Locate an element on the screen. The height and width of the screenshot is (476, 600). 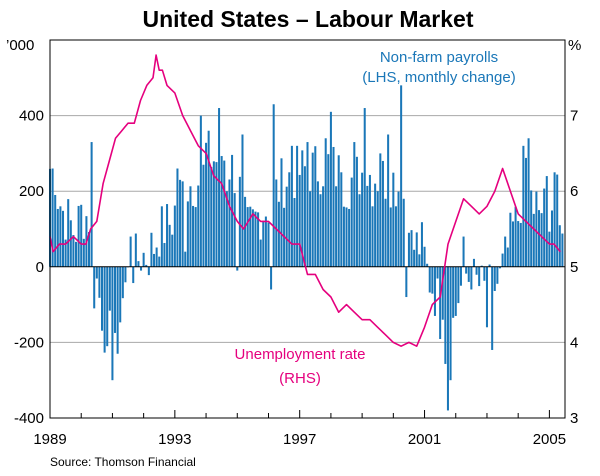
x-axis-tick-label: 1993 is located at coordinates (174, 439).